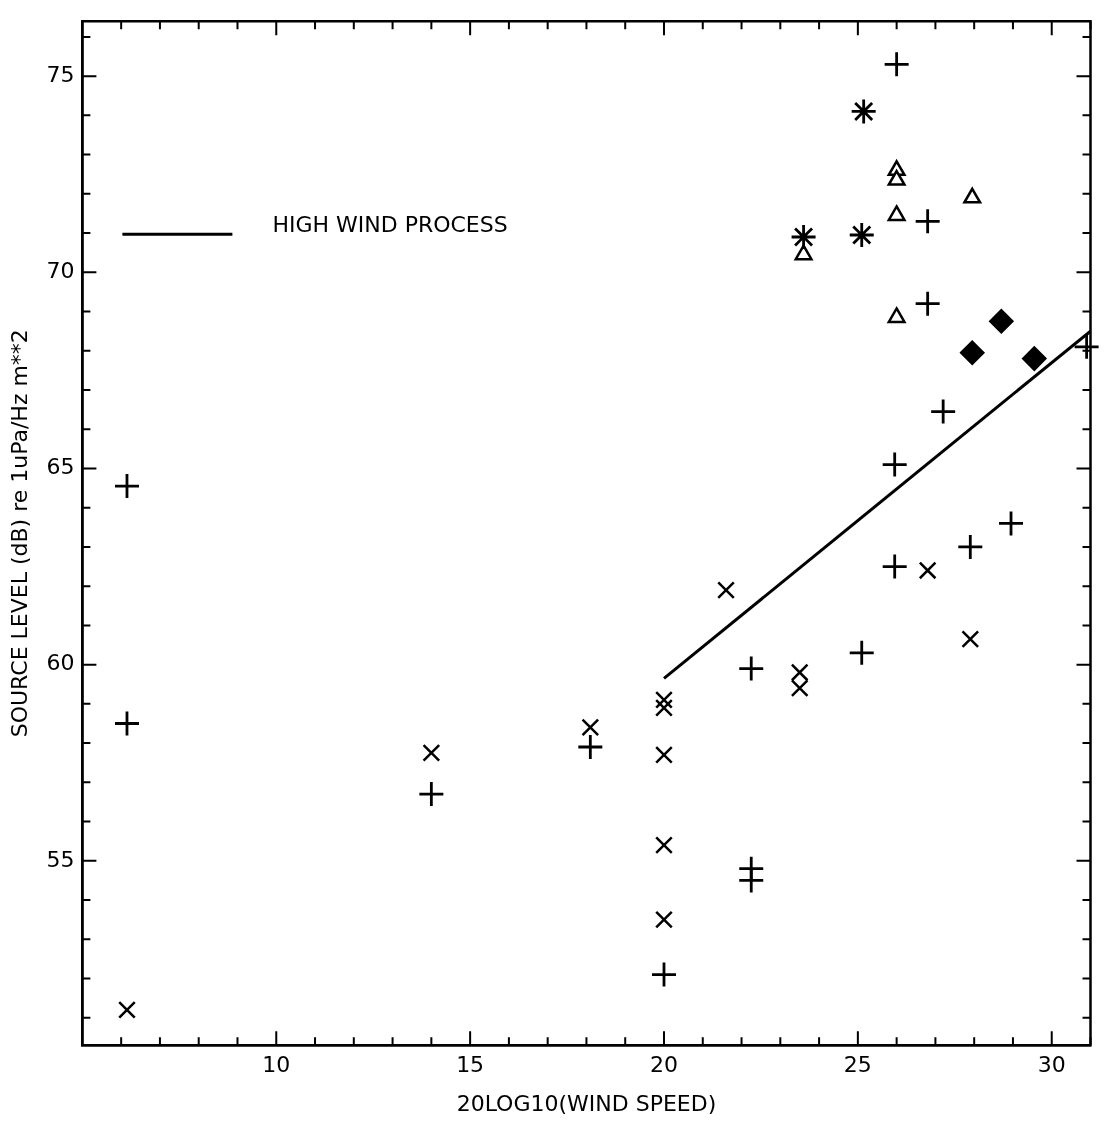 The height and width of the screenshot is (1132, 1104). Describe the element at coordinates (60, 271) in the screenshot. I see `y-tick-label: 70` at that location.